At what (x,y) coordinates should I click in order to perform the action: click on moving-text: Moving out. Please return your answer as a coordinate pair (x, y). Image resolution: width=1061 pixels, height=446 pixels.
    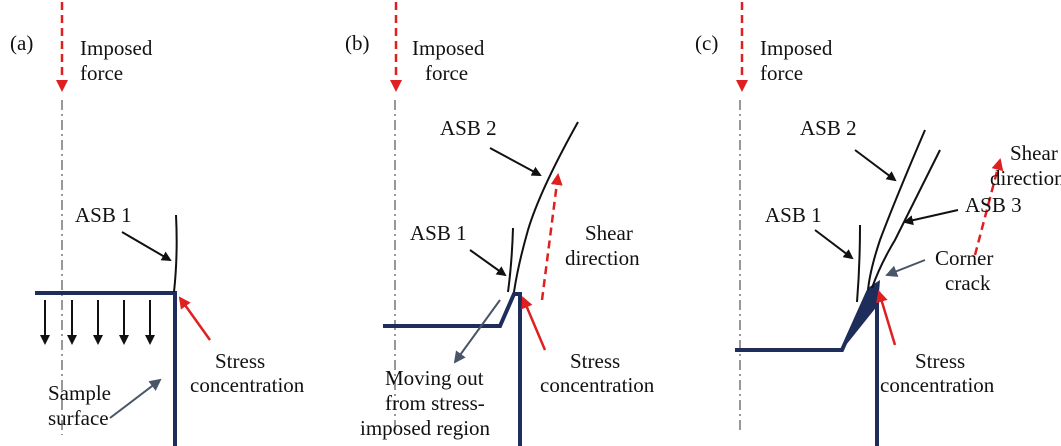
    Looking at the image, I should click on (434, 378).